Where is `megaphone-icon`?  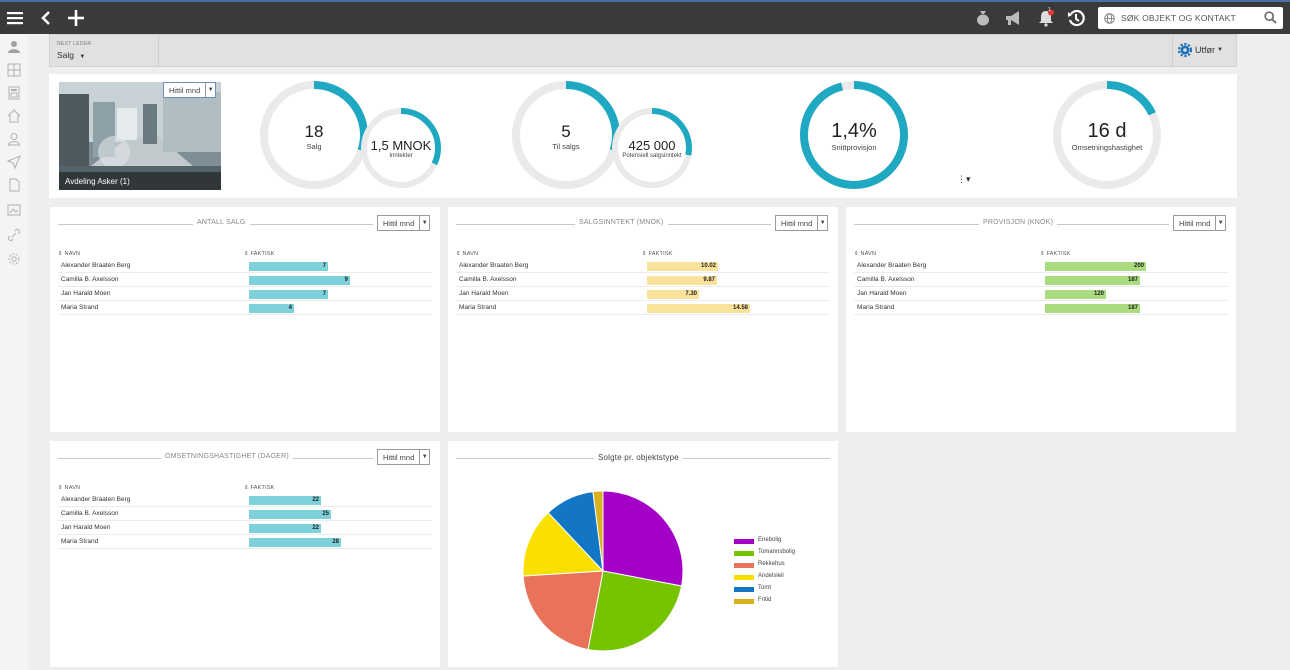
megaphone-icon is located at coordinates (1014, 18).